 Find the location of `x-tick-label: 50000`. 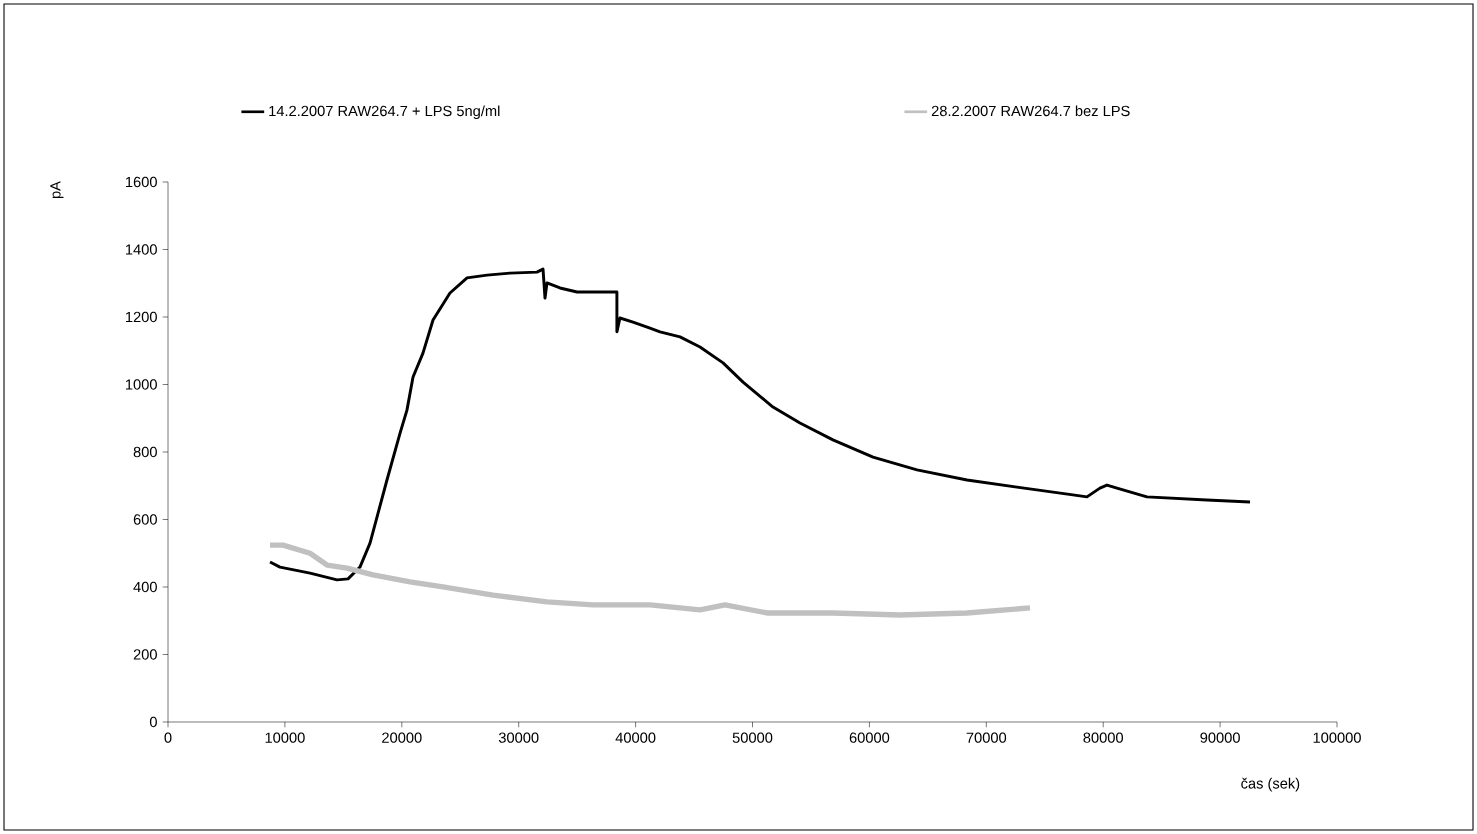

x-tick-label: 50000 is located at coordinates (752, 737).